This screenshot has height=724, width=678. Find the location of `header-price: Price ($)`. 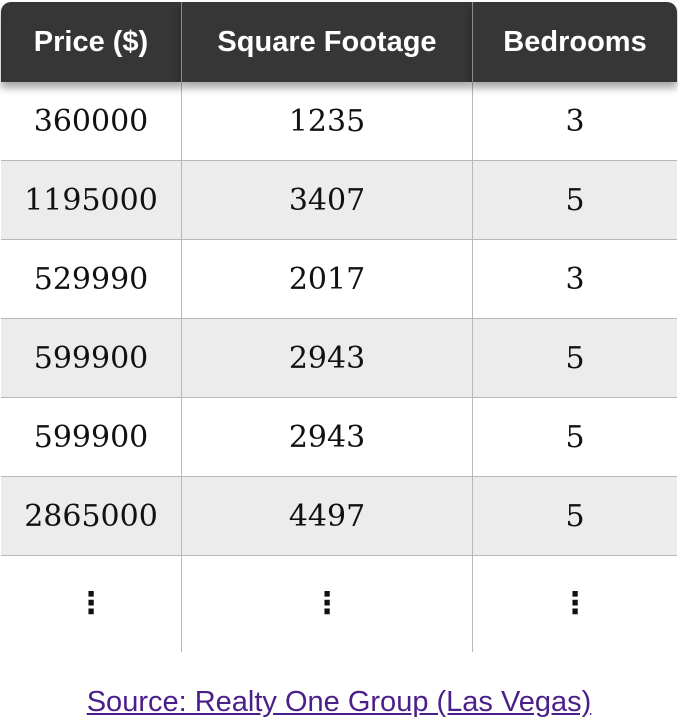

header-price: Price ($) is located at coordinates (91, 42).